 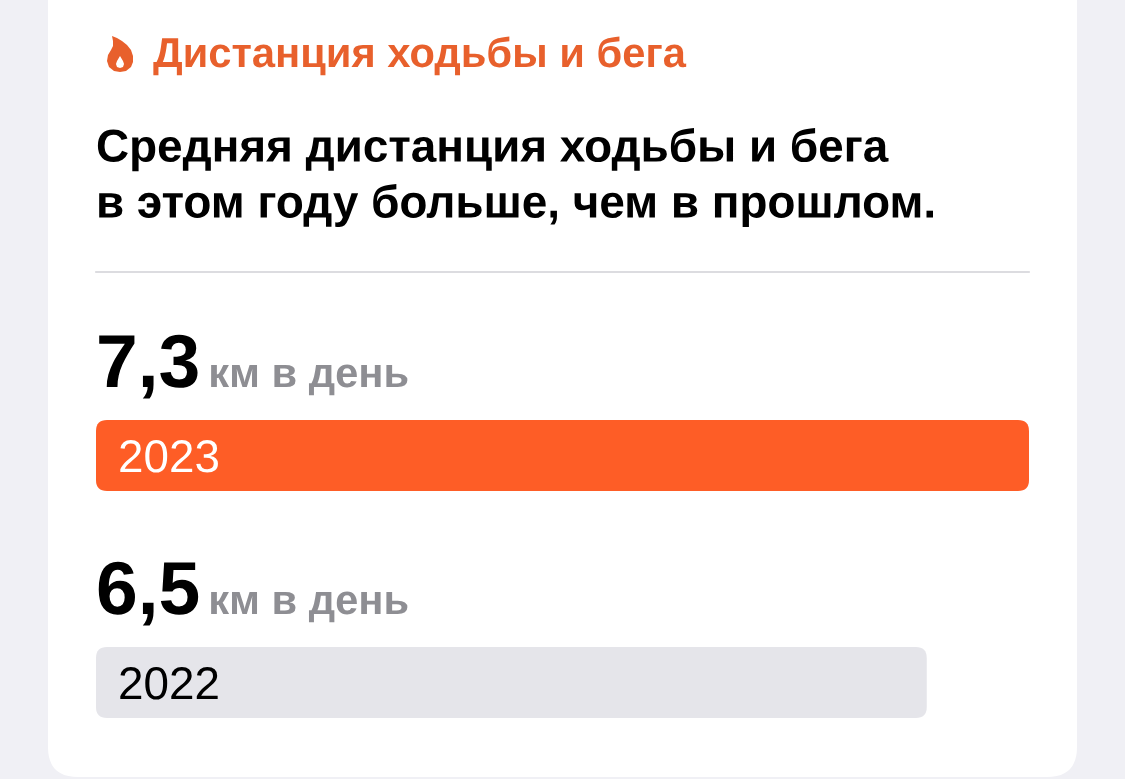 What do you see at coordinates (515, 178) in the screenshot?
I see `chart-subtitle: Средняя дистанция ходьбы и бега в этом году больше, чем в прошлом.` at bounding box center [515, 178].